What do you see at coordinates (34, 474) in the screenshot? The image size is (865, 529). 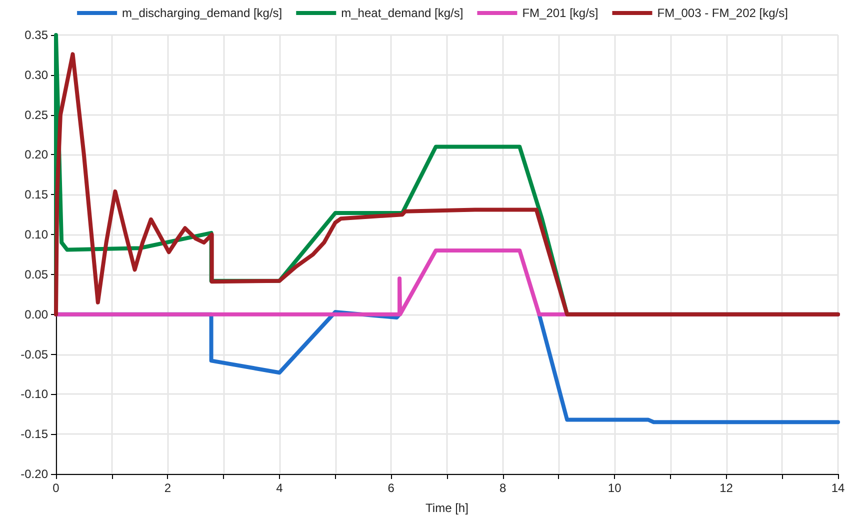 I see `y-tick-label: -0.20` at bounding box center [34, 474].